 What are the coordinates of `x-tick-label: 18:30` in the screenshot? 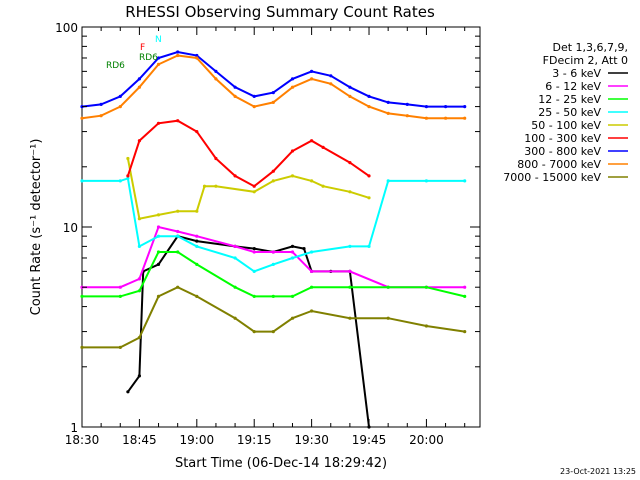 It's located at (82, 440).